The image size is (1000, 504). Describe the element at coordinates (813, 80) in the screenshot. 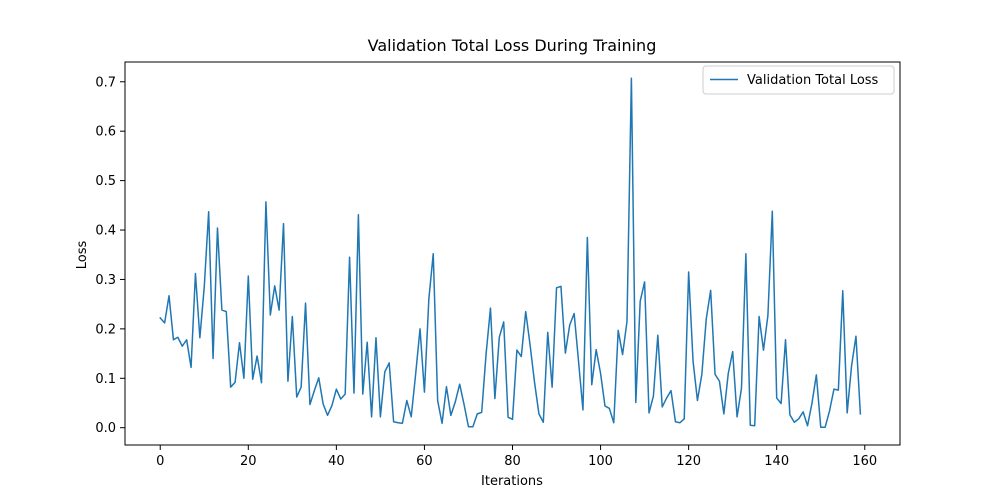

I see `legend-label-validation-total-loss: Validation Total Loss` at that location.